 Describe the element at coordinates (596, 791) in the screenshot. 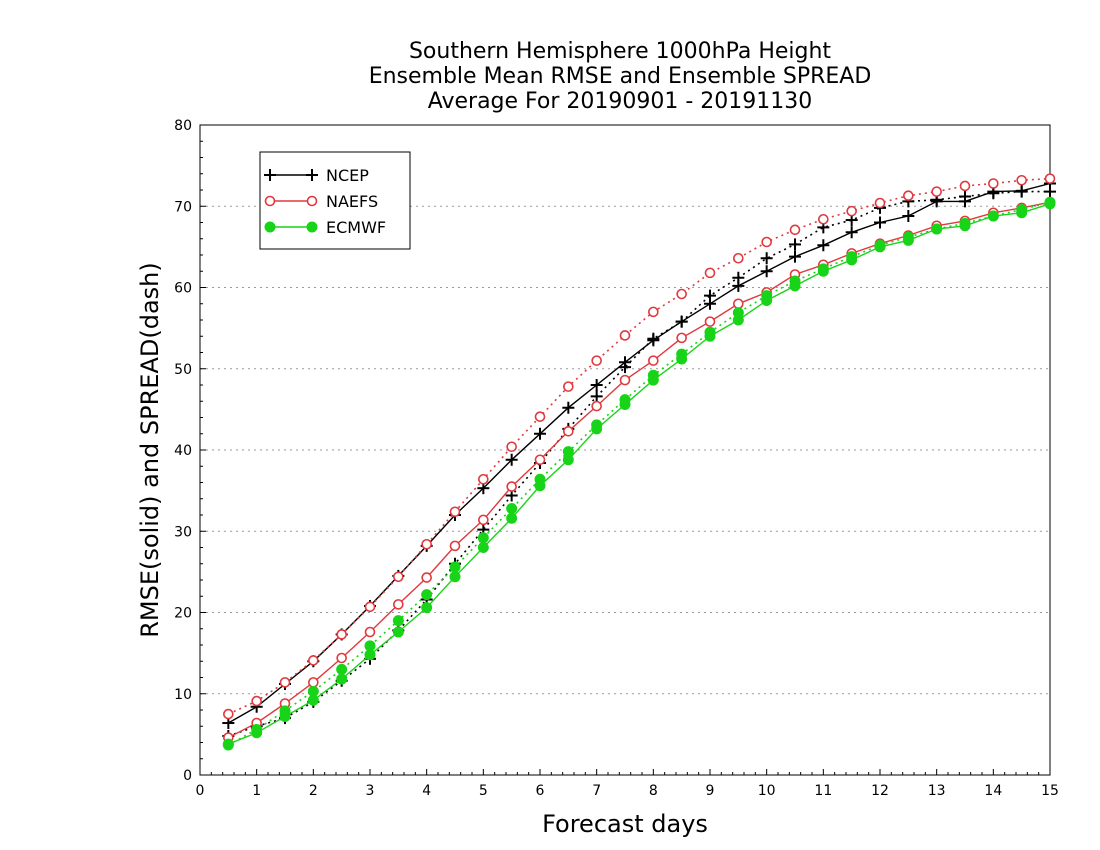

I see `x-tick-label-7: 7` at that location.